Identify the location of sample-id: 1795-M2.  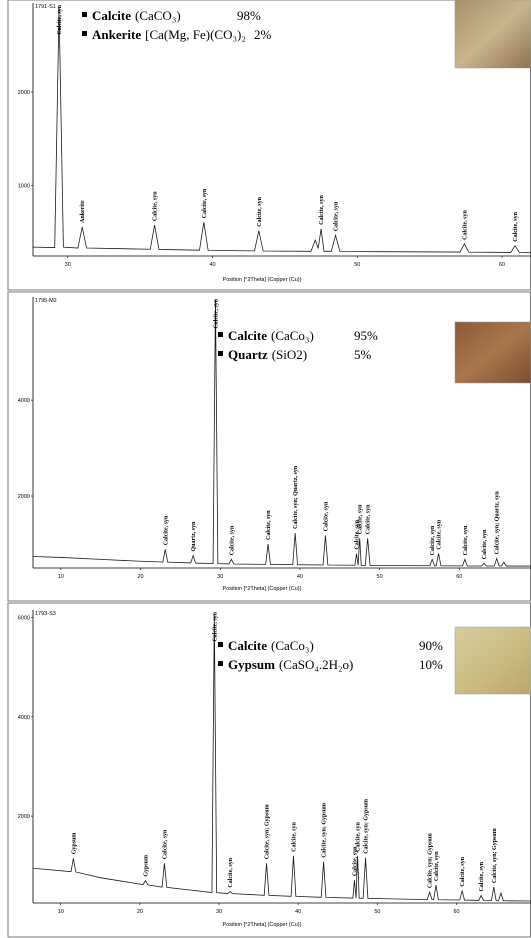
(46, 301).